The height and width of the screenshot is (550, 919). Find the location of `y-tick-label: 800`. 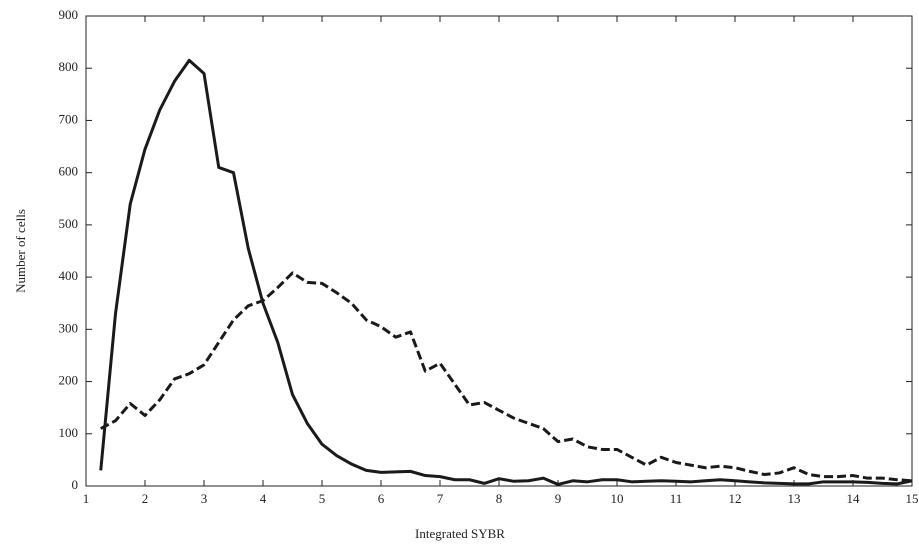

y-tick-label: 800 is located at coordinates (69, 66).